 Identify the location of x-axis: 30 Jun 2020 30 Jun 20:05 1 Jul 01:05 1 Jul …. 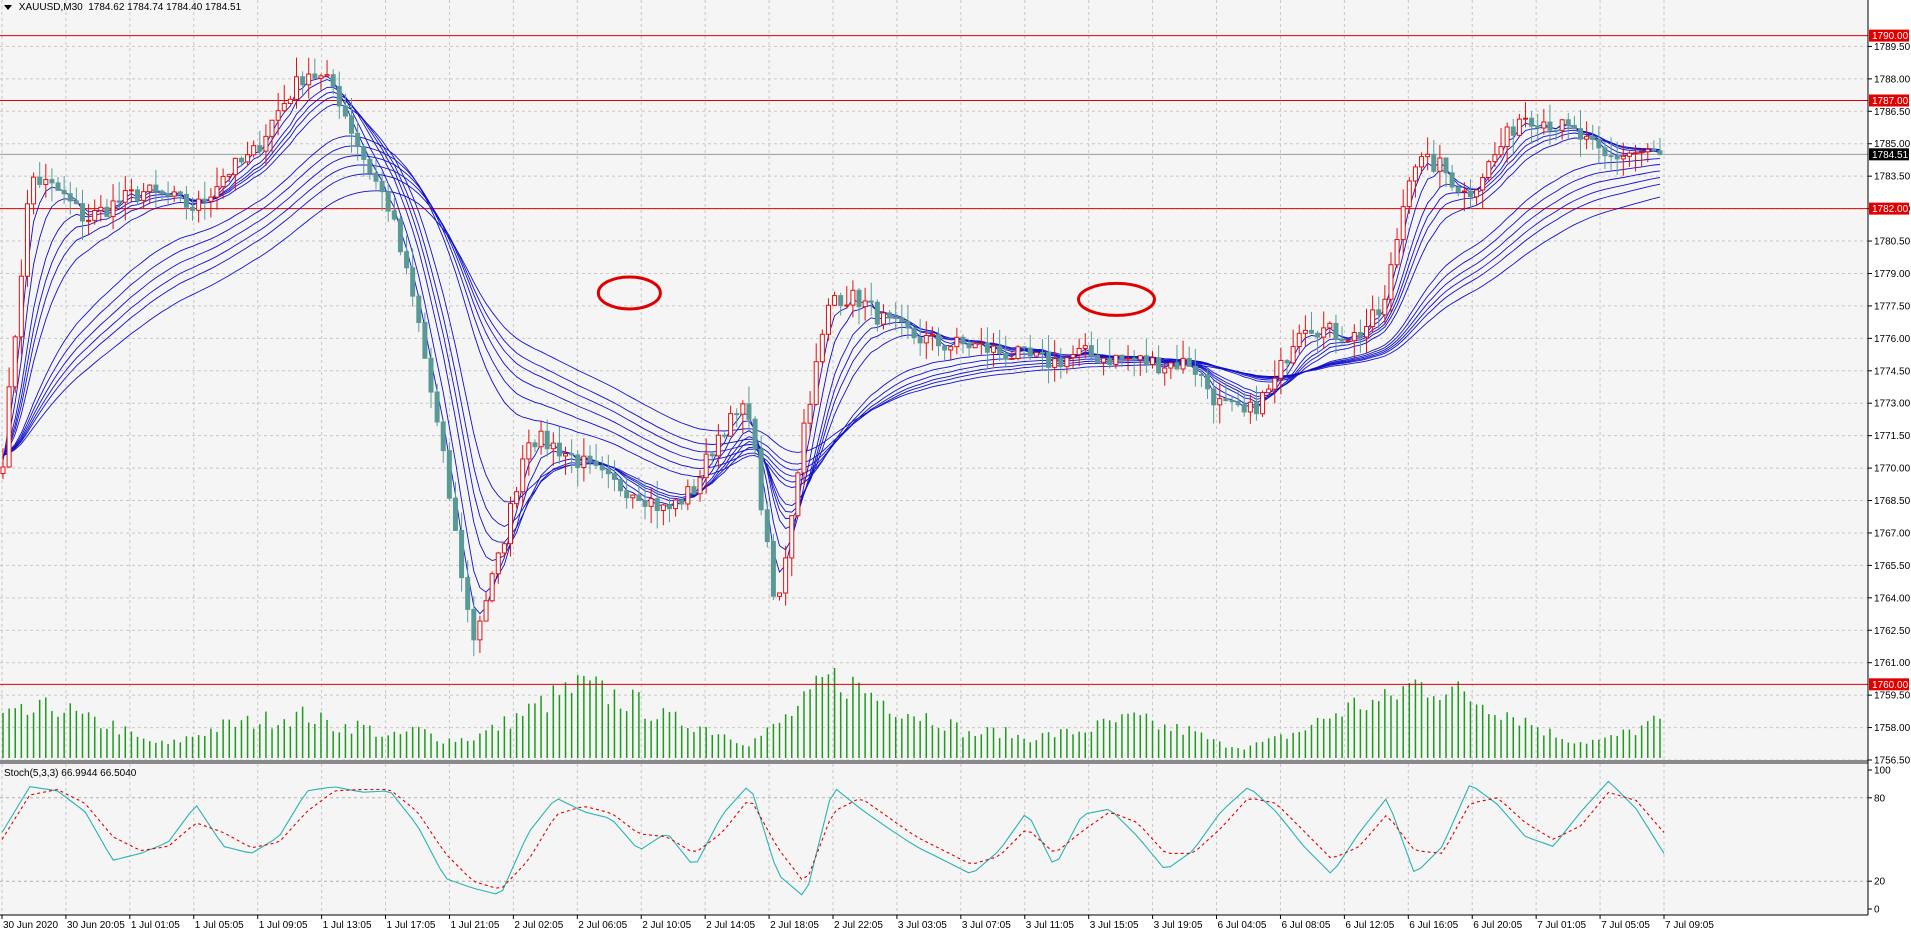
(857, 923).